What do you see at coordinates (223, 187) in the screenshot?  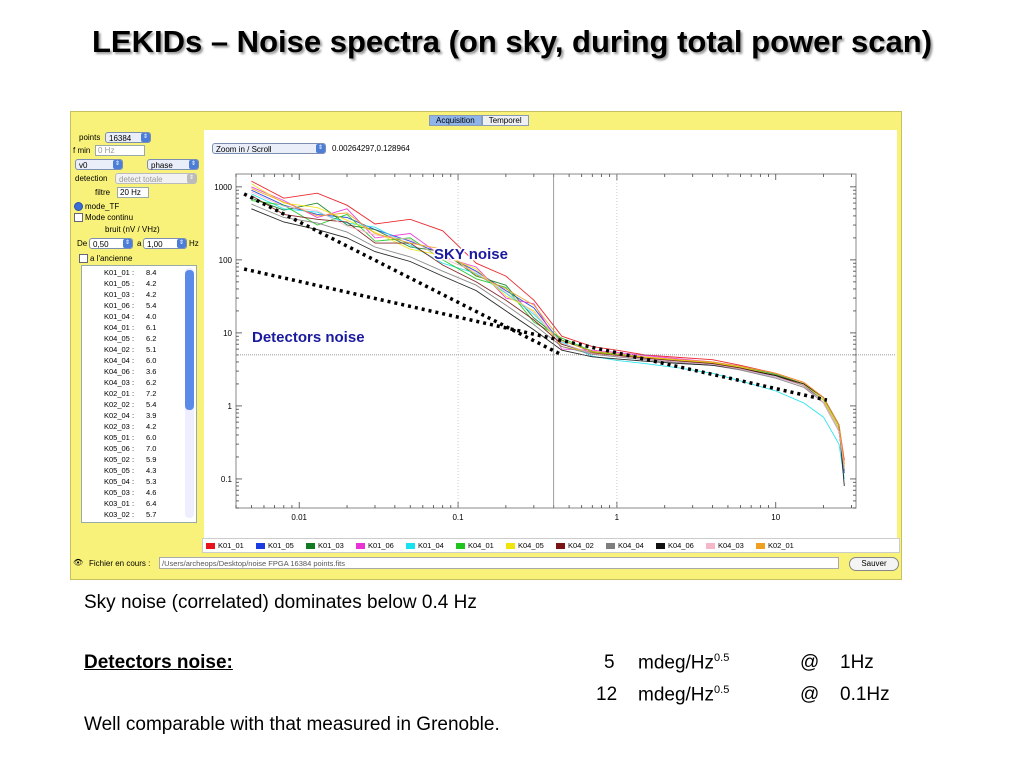 I see `y-tick-label: 1000` at bounding box center [223, 187].